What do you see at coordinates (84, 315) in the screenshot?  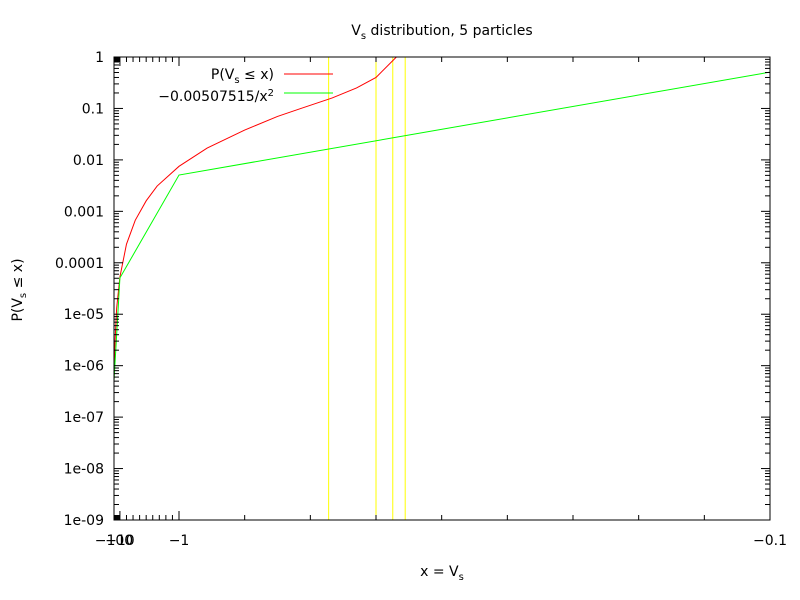 I see `y-tick-label: 1e-05` at bounding box center [84, 315].